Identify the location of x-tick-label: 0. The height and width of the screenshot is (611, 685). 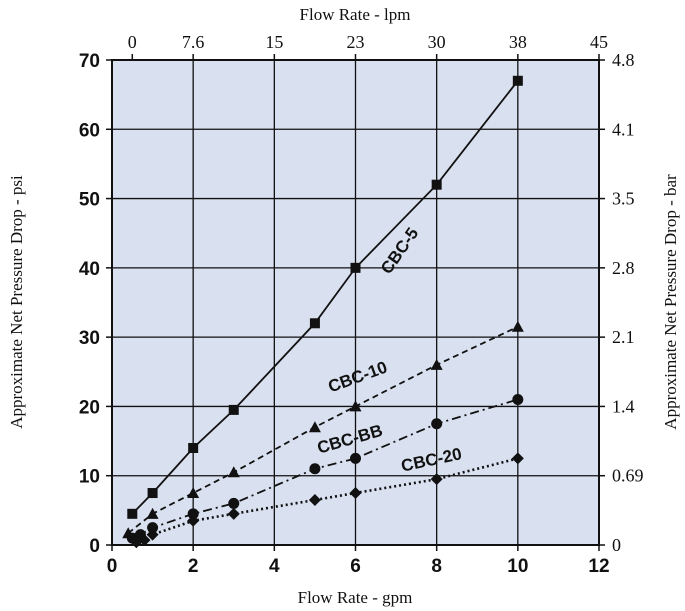
(112, 566).